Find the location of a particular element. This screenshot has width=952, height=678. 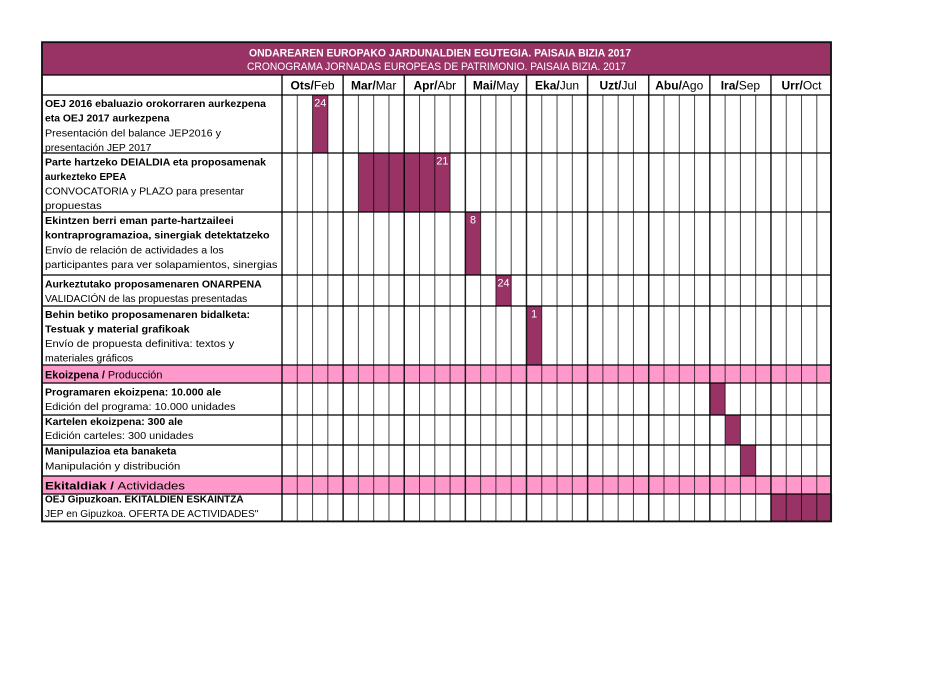

svg-text: presentación JEP 2017 is located at coordinates (98, 148).